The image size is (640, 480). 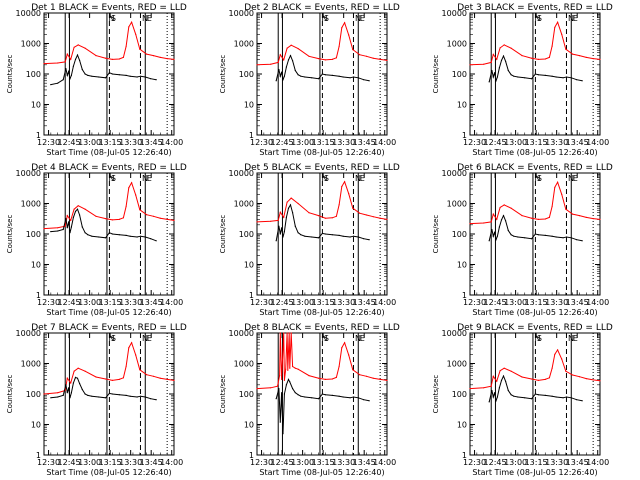 What do you see at coordinates (556, 462) in the screenshot?
I see `x-tick-label: 13:30` at bounding box center [556, 462].